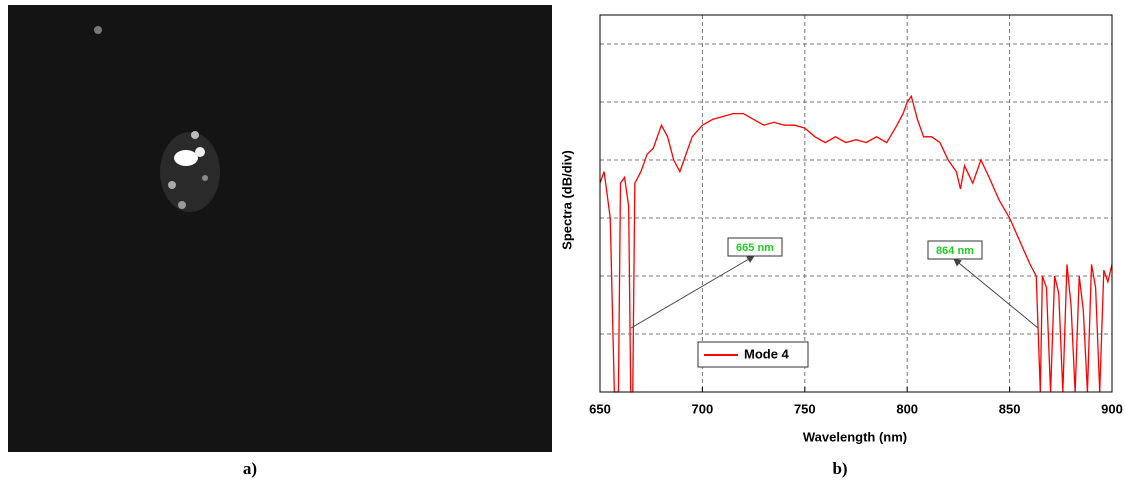  What do you see at coordinates (767, 353) in the screenshot?
I see `legend-label: Mode 4` at bounding box center [767, 353].